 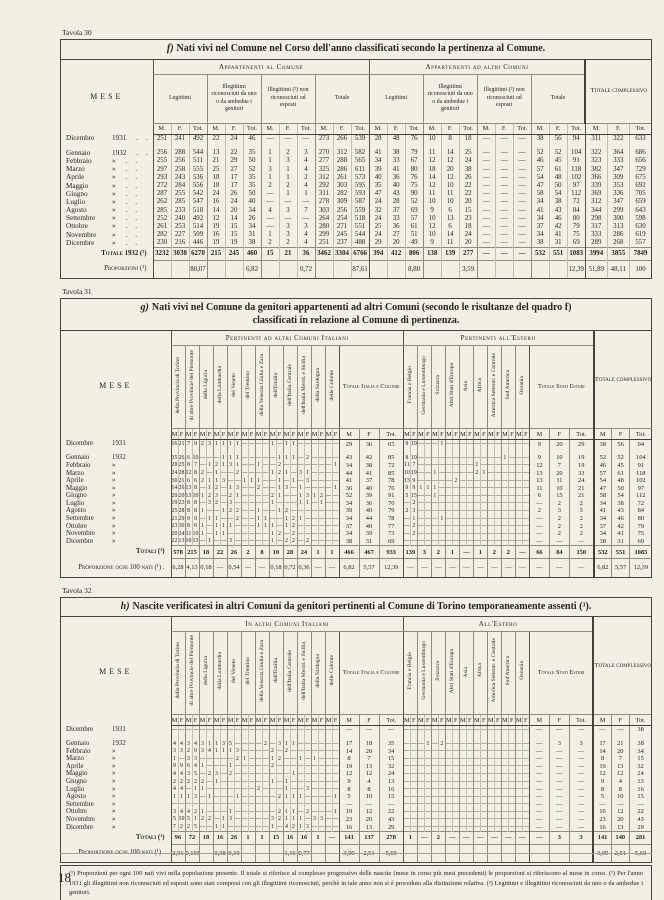 I want to click on data-cell: 84, so click(x=576, y=210).